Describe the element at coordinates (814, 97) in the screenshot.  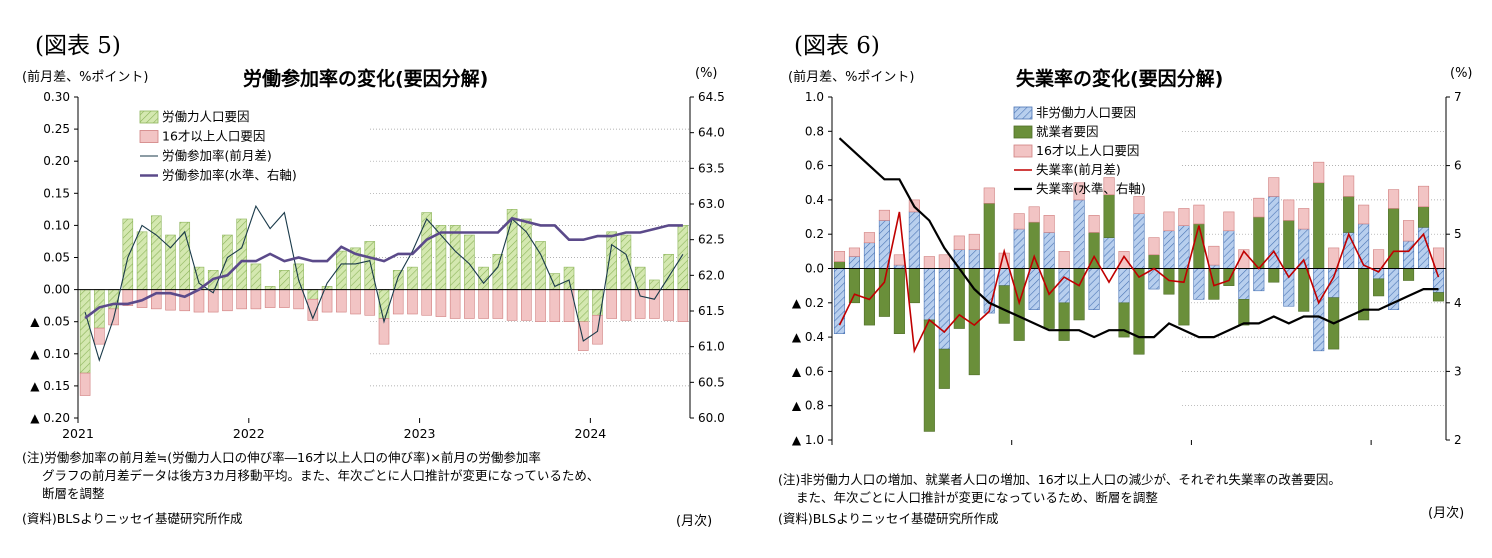
I see `y-tick-label: 1.0` at that location.